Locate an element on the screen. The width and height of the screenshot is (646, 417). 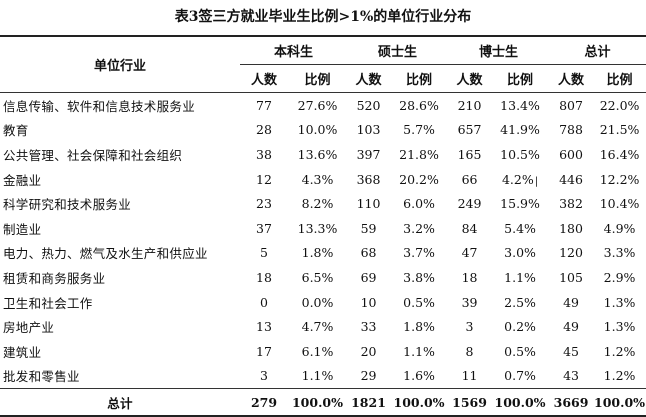
undergrad-ratio: 6.5% is located at coordinates (317, 277).